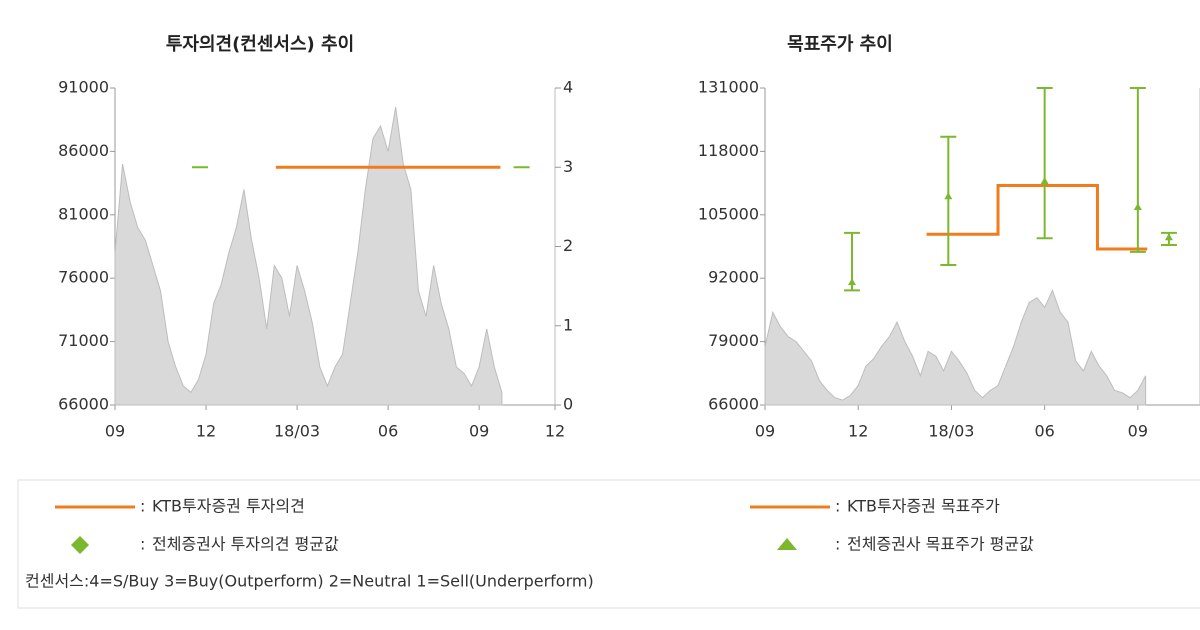 The height and width of the screenshot is (630, 1200). I want to click on y-tick-label: 81000, so click(83, 213).